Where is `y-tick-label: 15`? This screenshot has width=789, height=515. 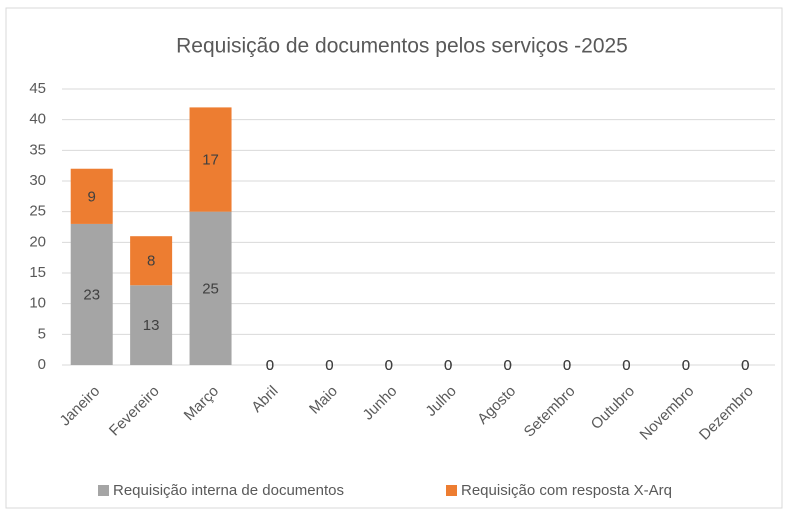
y-tick-label: 15 is located at coordinates (37, 272).